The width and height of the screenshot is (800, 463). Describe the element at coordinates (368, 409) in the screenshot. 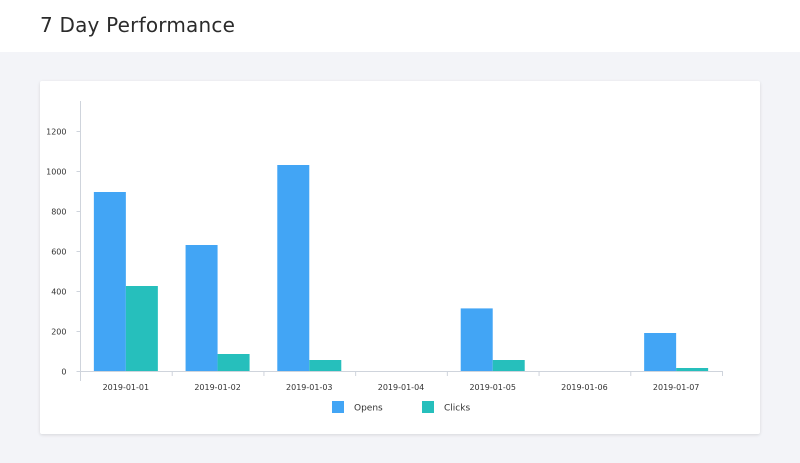

I see `legend-label-opens: Opens` at that location.